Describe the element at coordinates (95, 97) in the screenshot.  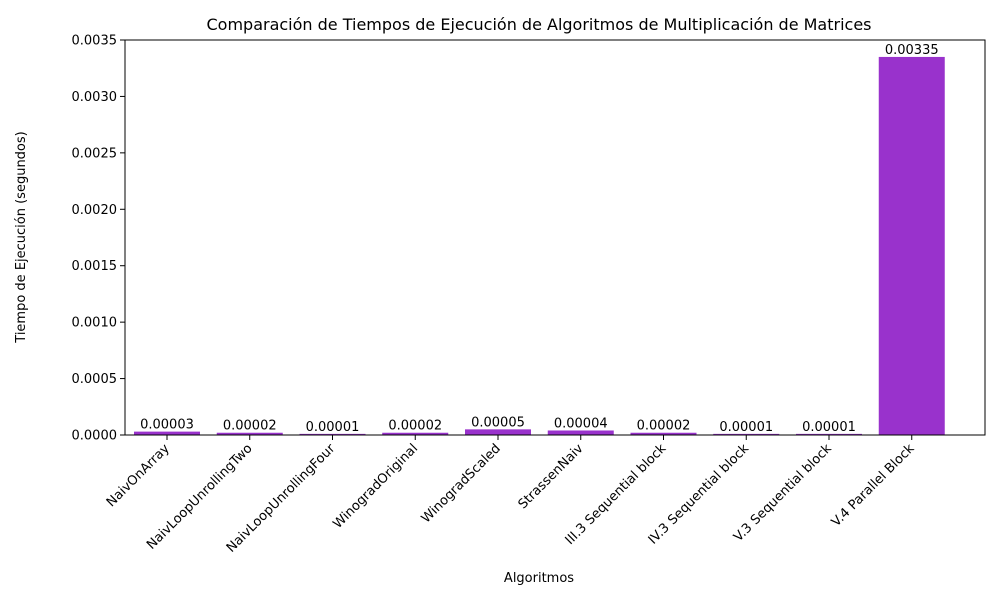
I see `y-tick-label: 0.0030` at that location.